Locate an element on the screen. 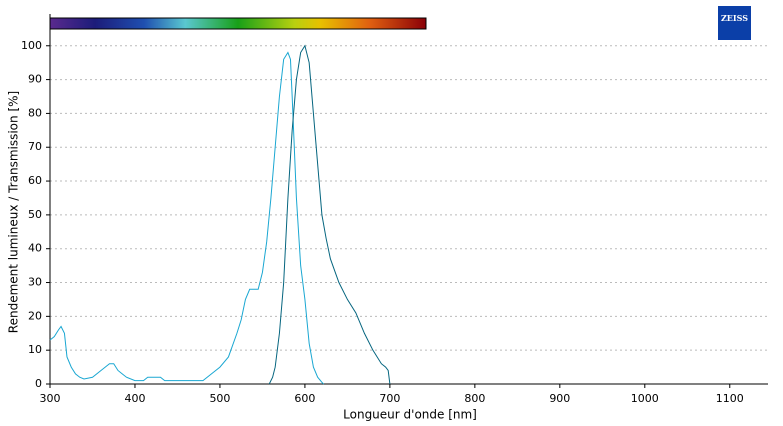  x-tick-label: 1100 is located at coordinates (730, 398).